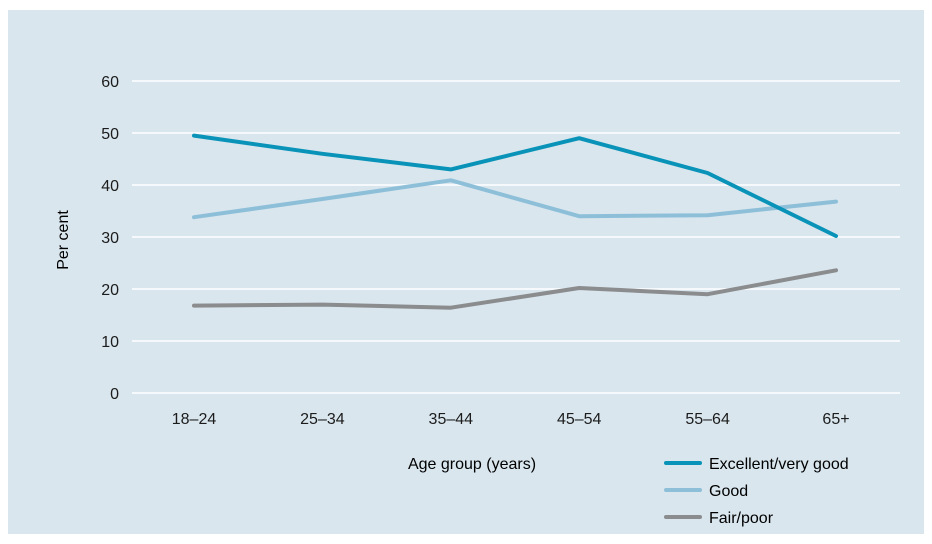 Image resolution: width=932 pixels, height=544 pixels. What do you see at coordinates (451, 419) in the screenshot?
I see `x-tick-label: 35–44` at bounding box center [451, 419].